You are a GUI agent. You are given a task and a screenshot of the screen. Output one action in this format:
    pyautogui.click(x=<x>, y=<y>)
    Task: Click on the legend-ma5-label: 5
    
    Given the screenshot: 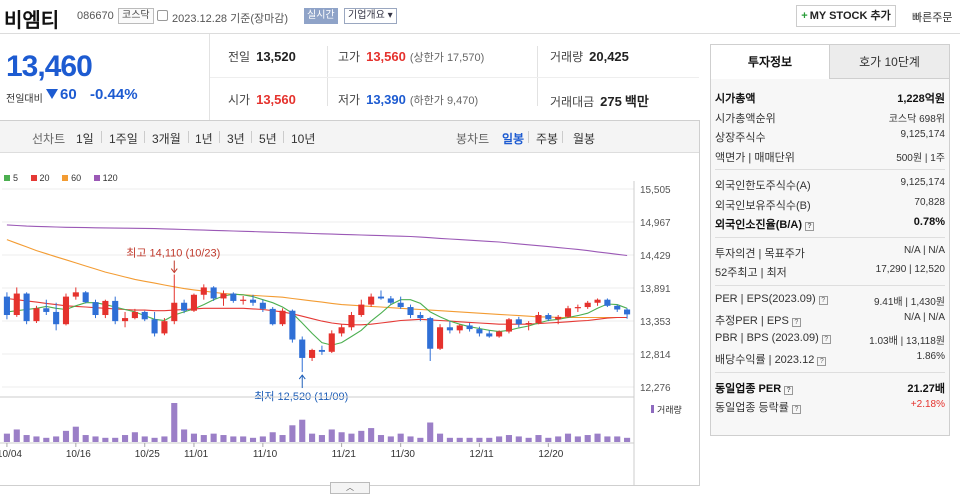 What is the action you would take?
    pyautogui.click(x=16, y=178)
    